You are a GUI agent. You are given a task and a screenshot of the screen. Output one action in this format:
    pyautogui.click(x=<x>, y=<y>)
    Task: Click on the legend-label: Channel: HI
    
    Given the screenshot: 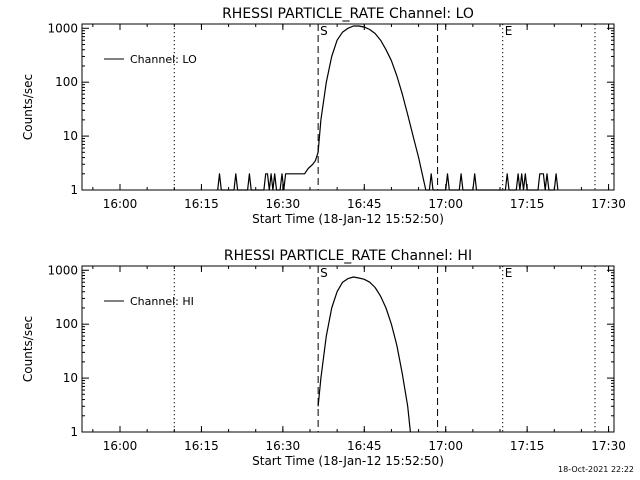 What is the action you would take?
    pyautogui.click(x=162, y=301)
    